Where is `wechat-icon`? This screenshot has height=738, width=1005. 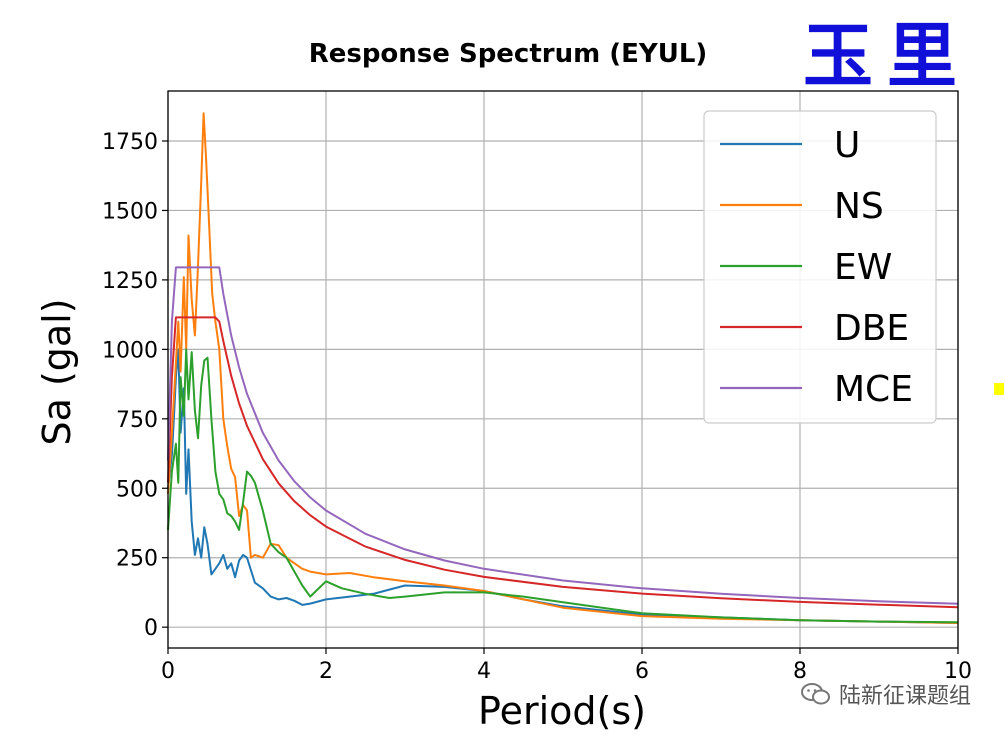 wechat-icon is located at coordinates (815, 694).